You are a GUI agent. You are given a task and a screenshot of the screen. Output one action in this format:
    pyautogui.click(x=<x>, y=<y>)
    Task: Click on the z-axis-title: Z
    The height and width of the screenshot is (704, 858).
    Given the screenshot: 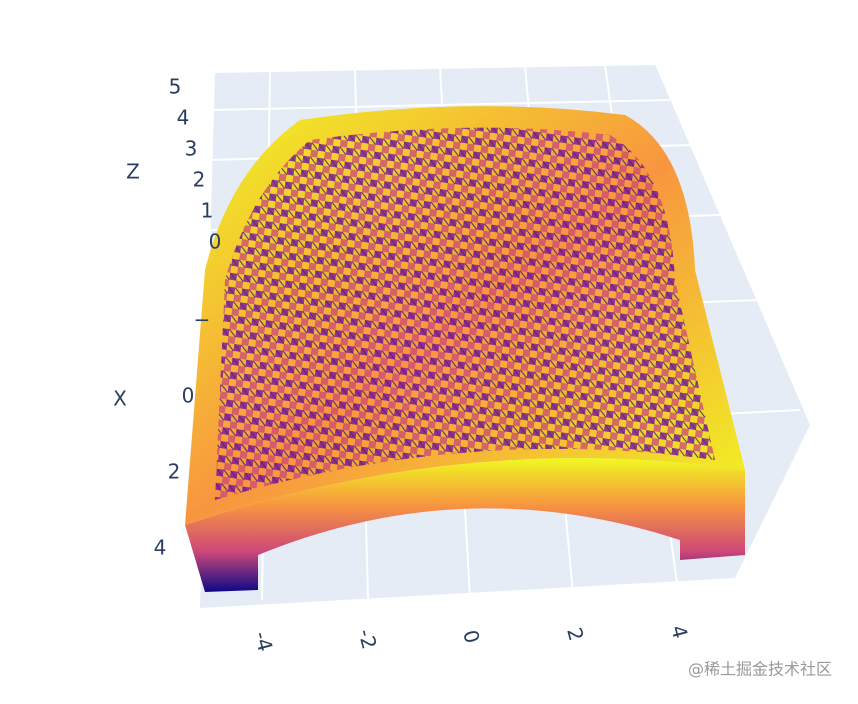 What is the action you would take?
    pyautogui.click(x=133, y=172)
    